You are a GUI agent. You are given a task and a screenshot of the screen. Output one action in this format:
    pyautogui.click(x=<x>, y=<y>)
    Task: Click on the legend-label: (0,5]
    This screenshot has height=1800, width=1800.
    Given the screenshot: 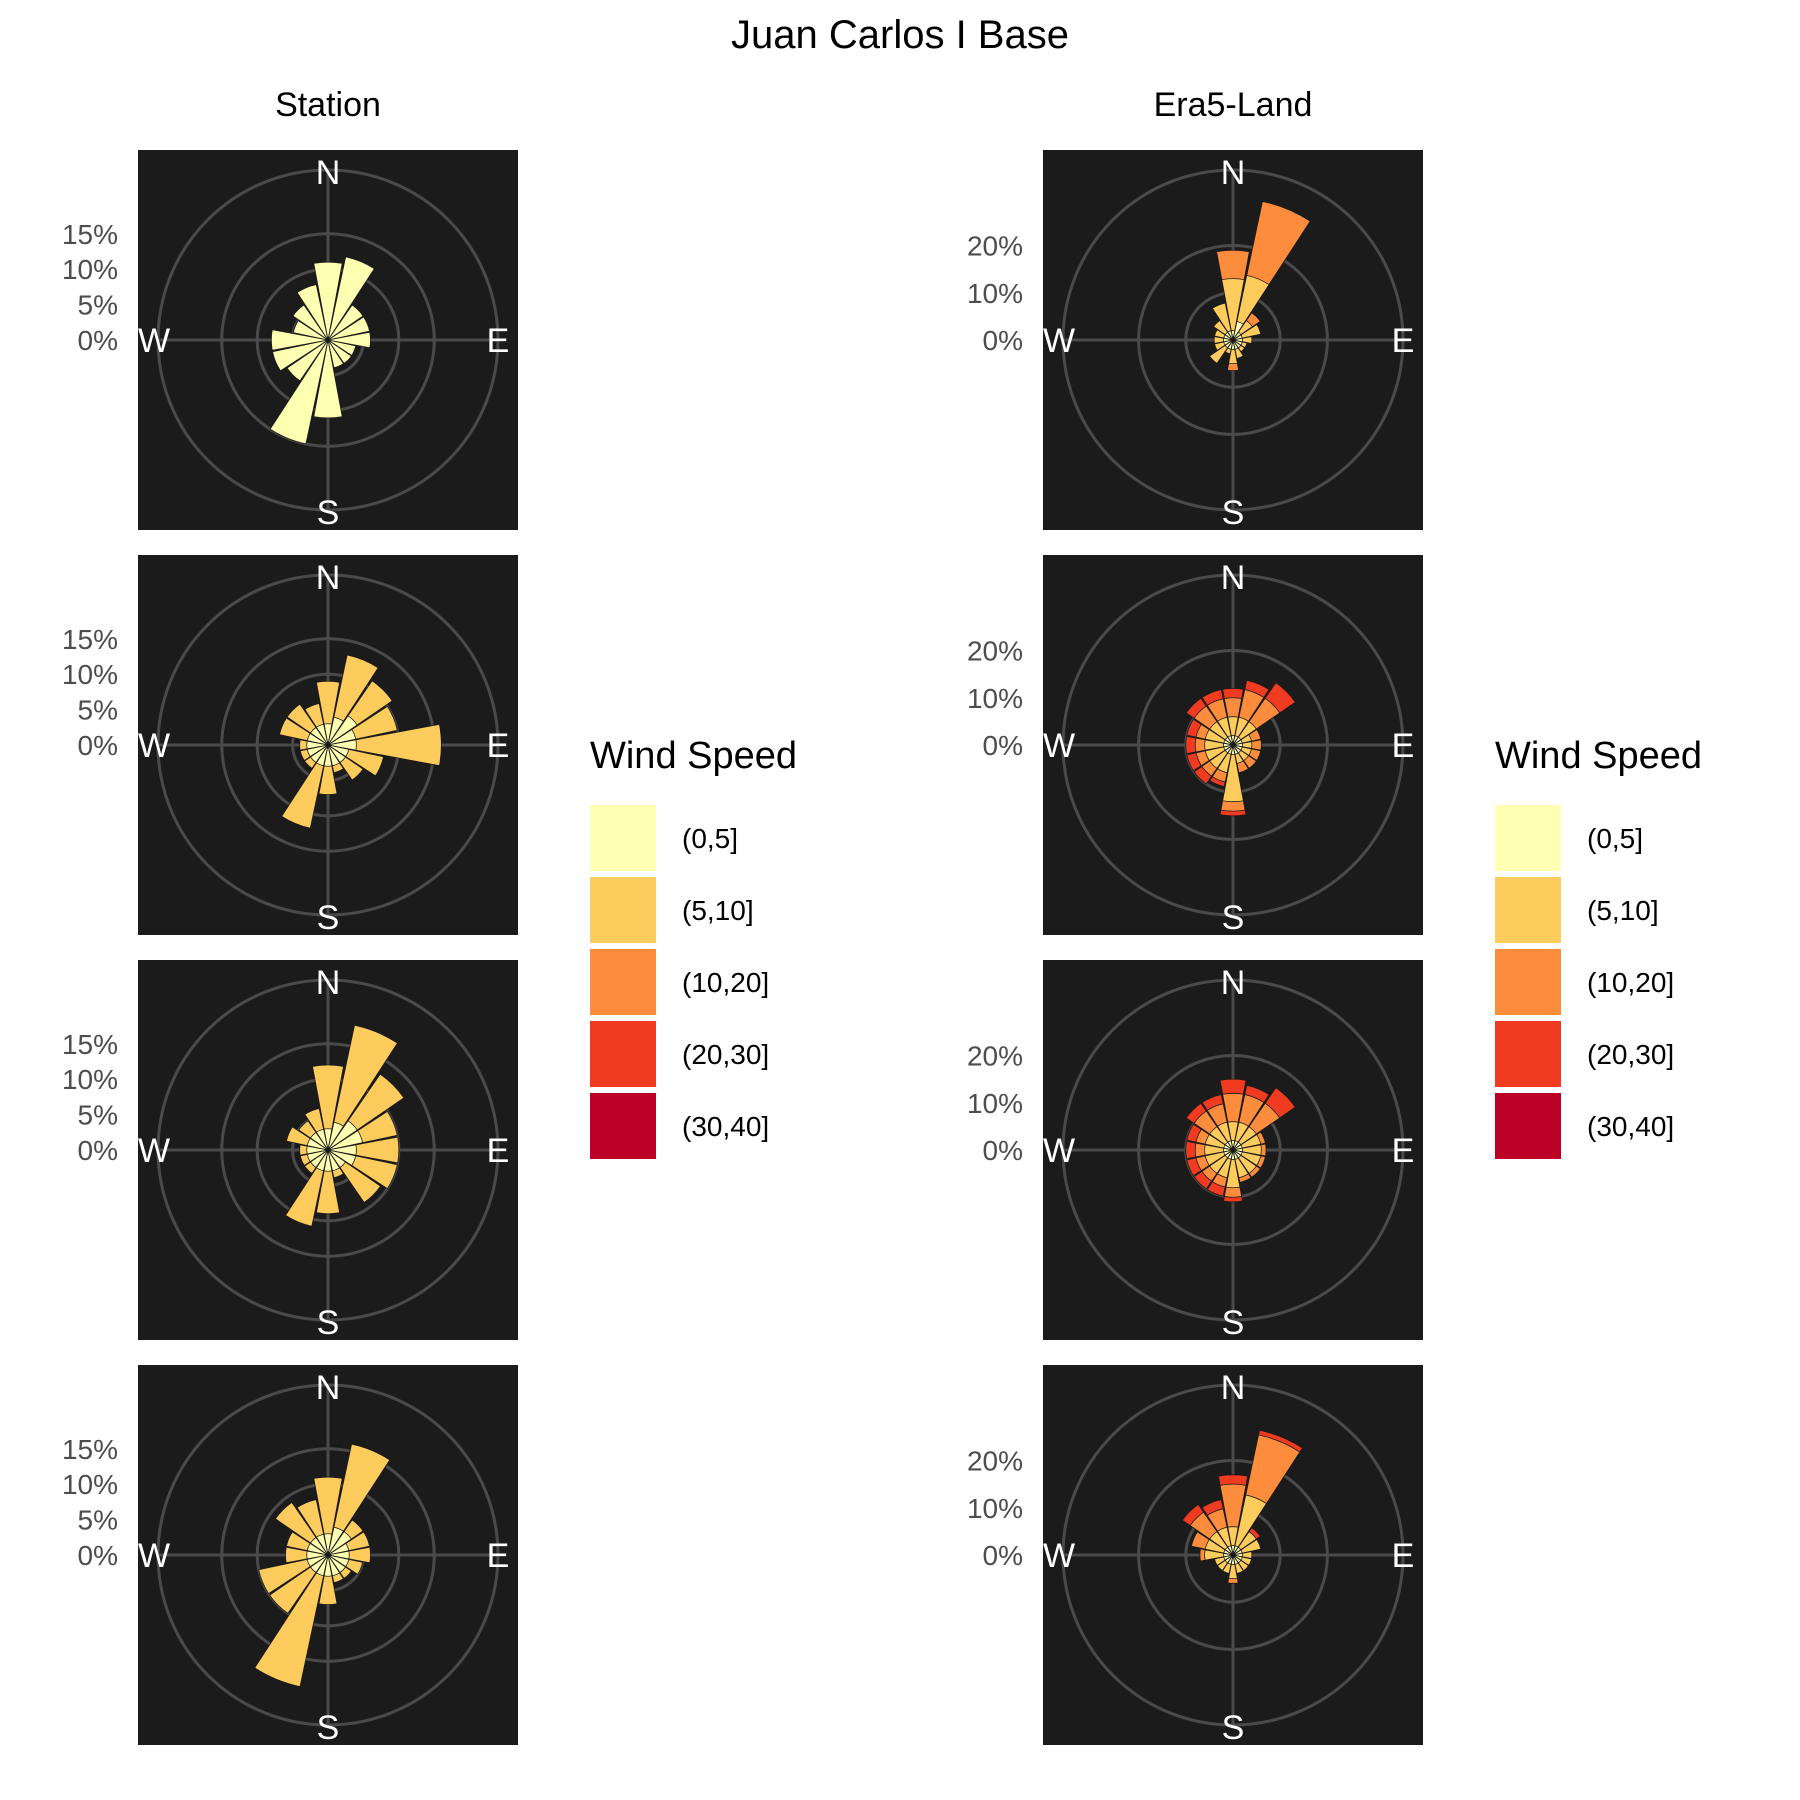 What is the action you would take?
    pyautogui.click(x=1615, y=838)
    